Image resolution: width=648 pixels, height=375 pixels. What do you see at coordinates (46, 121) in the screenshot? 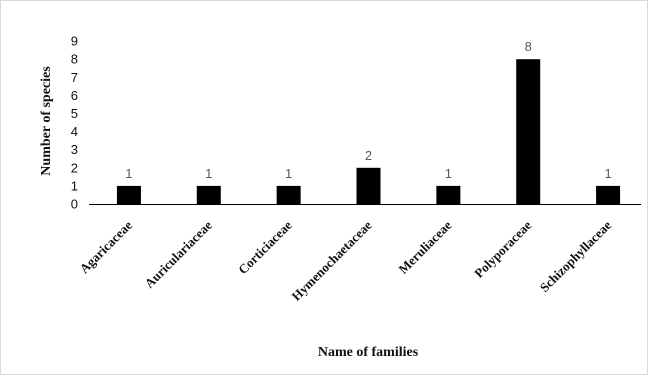
I see `y-axis-title: Number of species` at bounding box center [46, 121].